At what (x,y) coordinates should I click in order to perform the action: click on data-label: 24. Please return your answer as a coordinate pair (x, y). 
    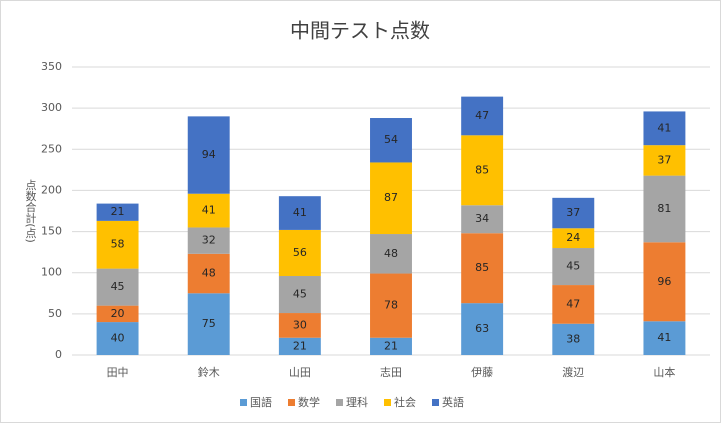
    Looking at the image, I should click on (573, 237).